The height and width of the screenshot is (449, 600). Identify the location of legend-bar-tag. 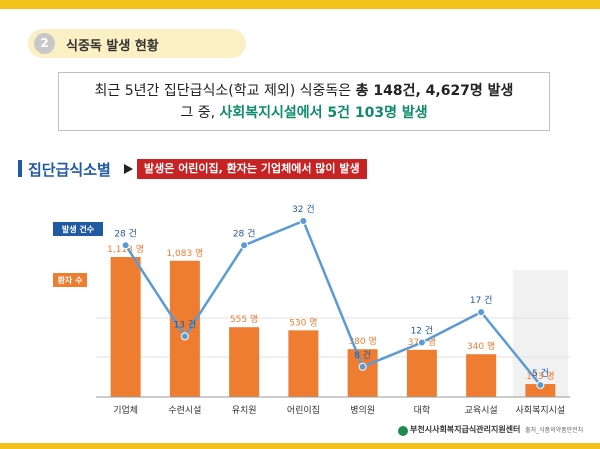
(70, 280).